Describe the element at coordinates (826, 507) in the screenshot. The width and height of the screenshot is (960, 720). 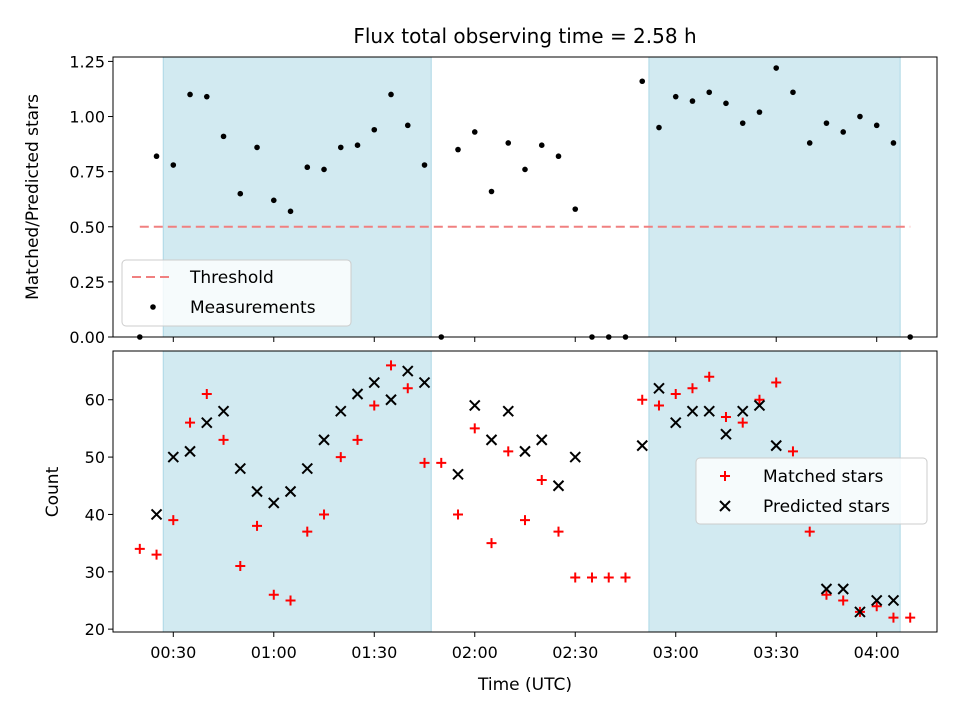
I see `legend-predicted-label: Predicted stars` at that location.